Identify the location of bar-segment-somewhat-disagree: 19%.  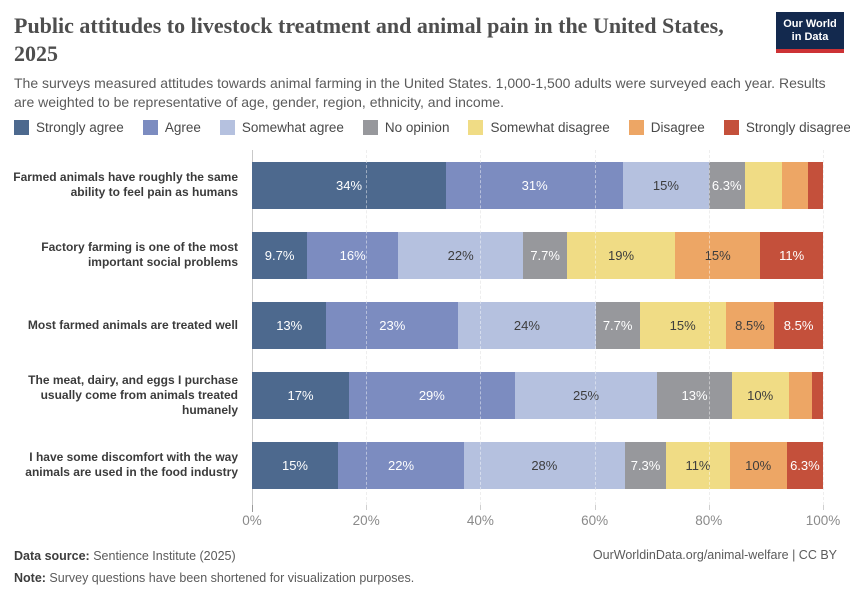
(621, 255).